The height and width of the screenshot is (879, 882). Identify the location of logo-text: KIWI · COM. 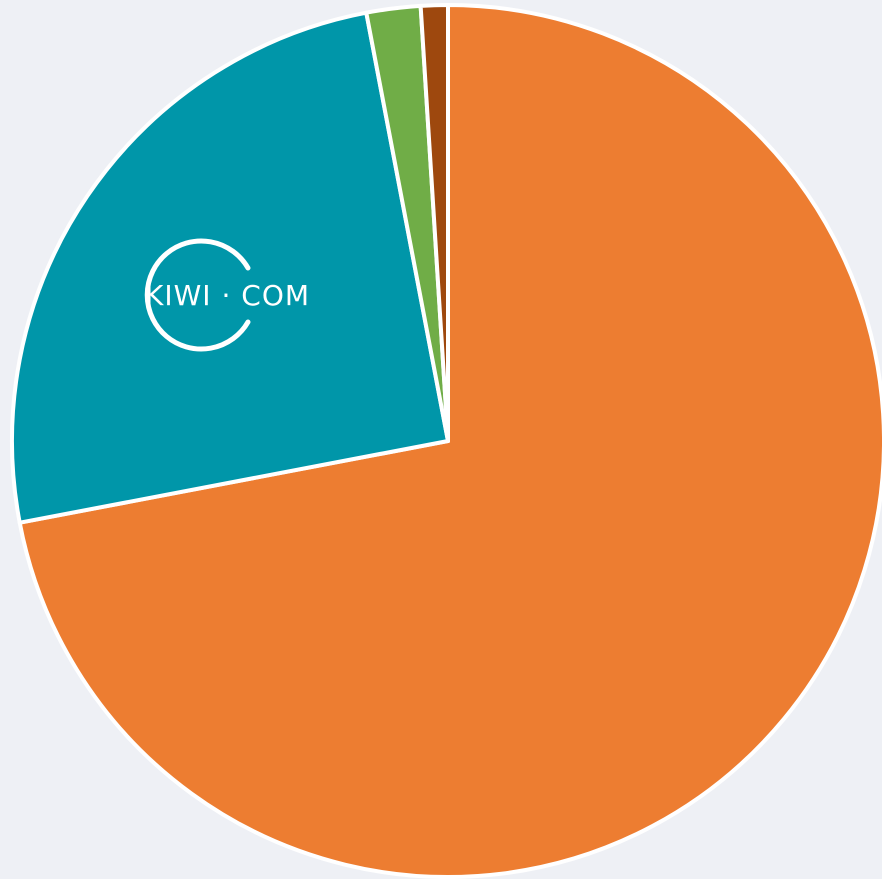
(227, 295).